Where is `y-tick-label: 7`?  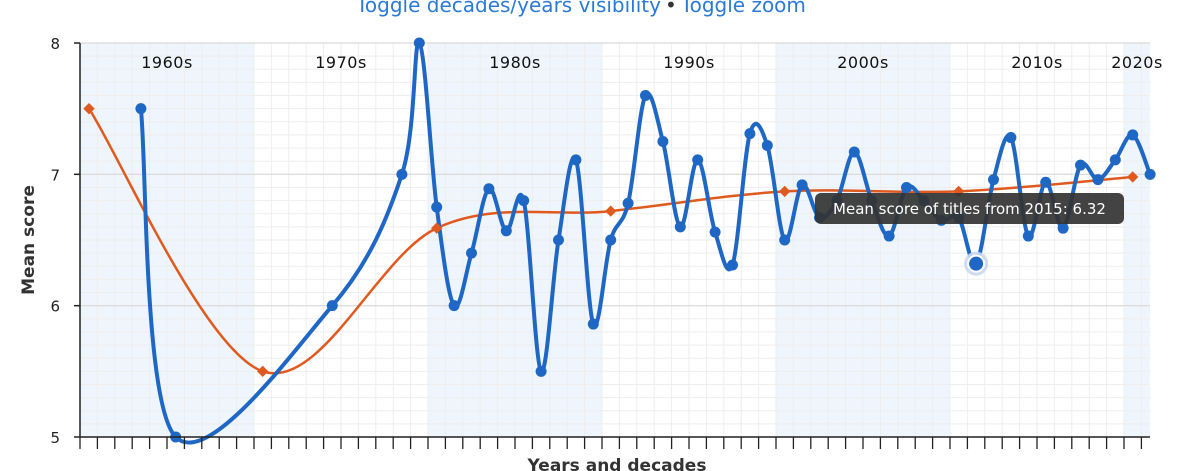
y-tick-label: 7 is located at coordinates (55, 175).